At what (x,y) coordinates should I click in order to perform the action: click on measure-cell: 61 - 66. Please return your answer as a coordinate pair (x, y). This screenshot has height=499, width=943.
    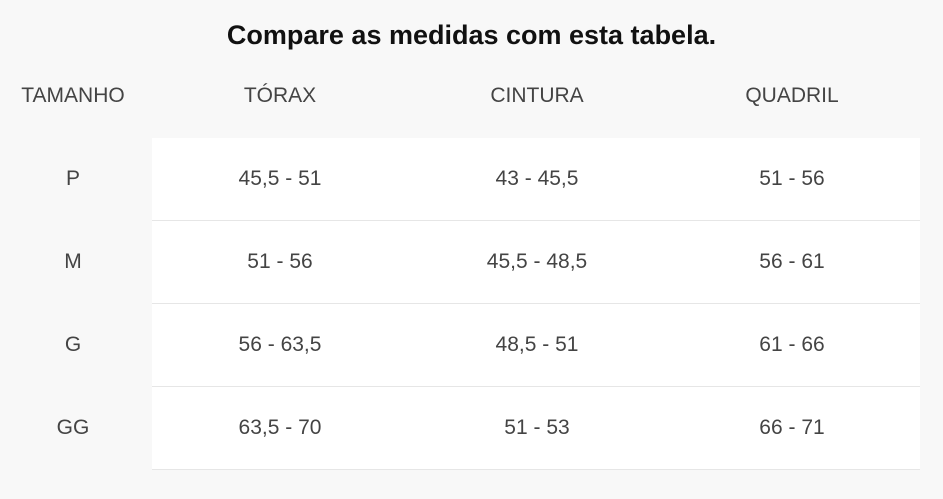
    Looking at the image, I should click on (792, 344).